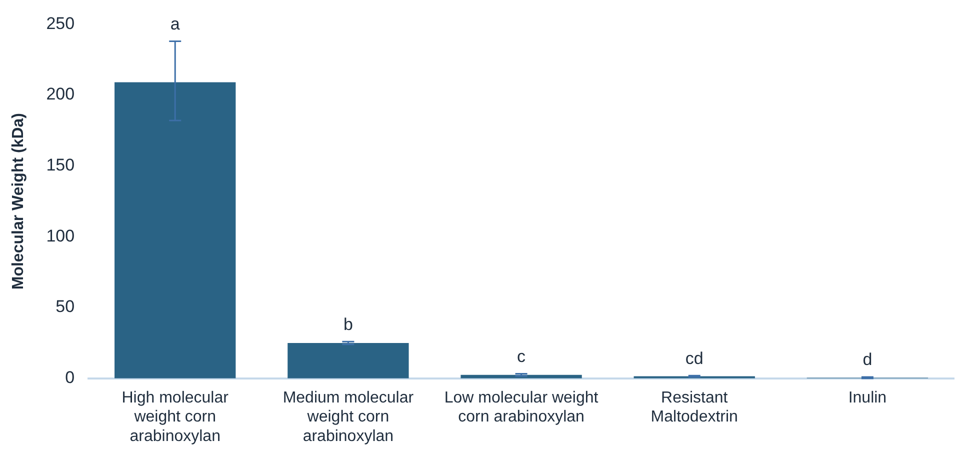  I want to click on annotation: c, so click(521, 356).